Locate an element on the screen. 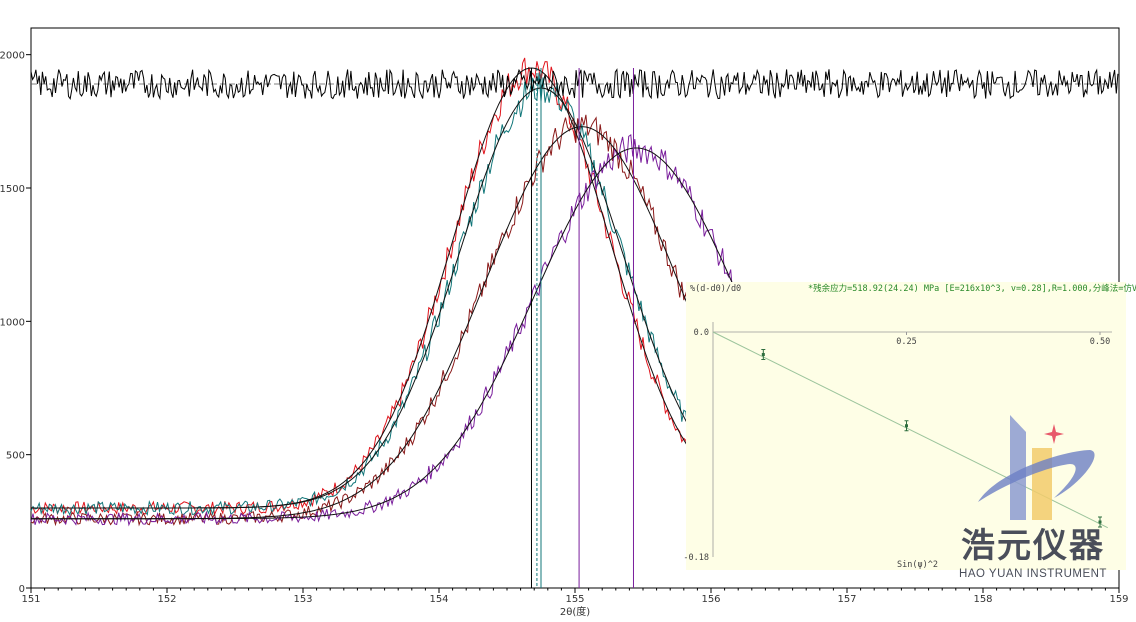  x-tick-label: 158 is located at coordinates (982, 599).